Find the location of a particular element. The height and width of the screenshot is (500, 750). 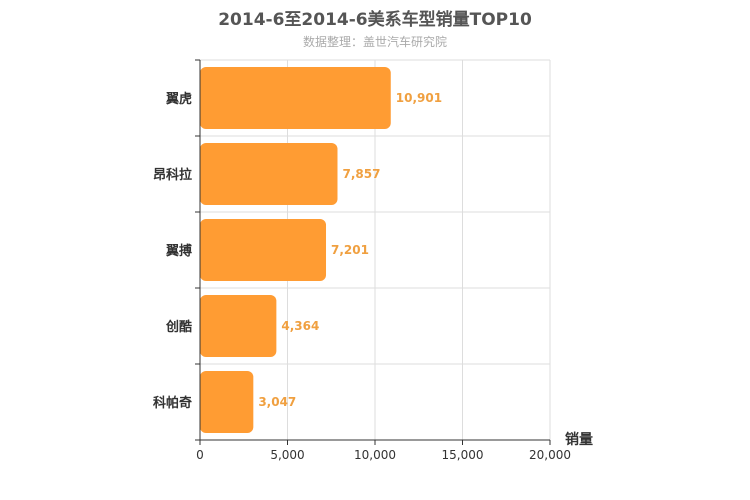

x-tick-label: 5,000 is located at coordinates (287, 455).